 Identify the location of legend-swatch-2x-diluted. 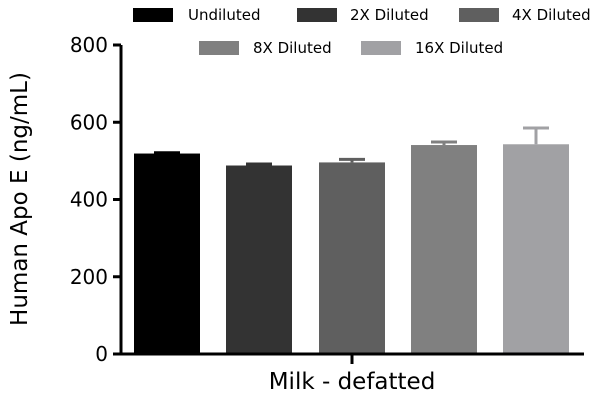
(317, 15).